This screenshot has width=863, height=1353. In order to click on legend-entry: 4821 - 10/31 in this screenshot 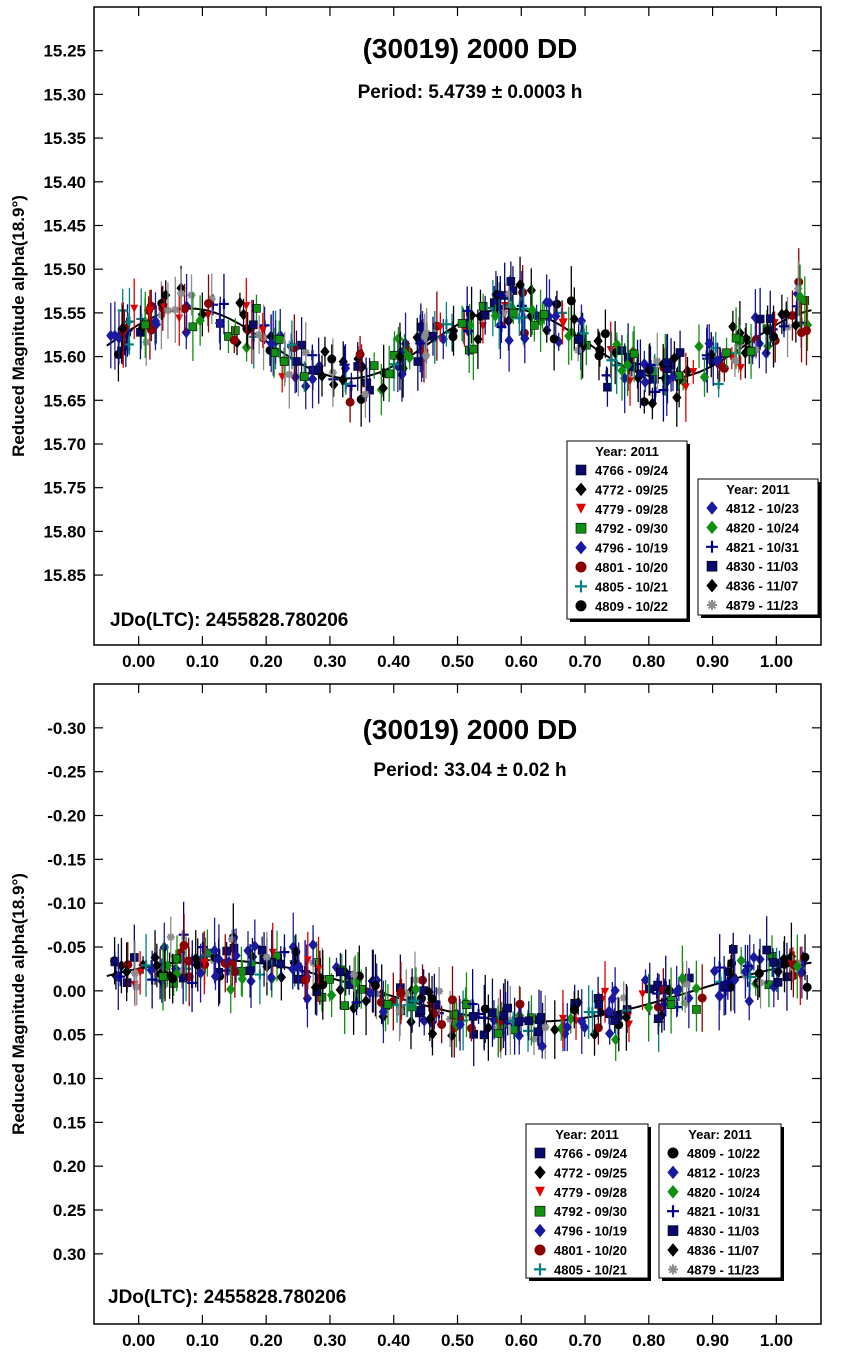, I will do `click(762, 547)`.